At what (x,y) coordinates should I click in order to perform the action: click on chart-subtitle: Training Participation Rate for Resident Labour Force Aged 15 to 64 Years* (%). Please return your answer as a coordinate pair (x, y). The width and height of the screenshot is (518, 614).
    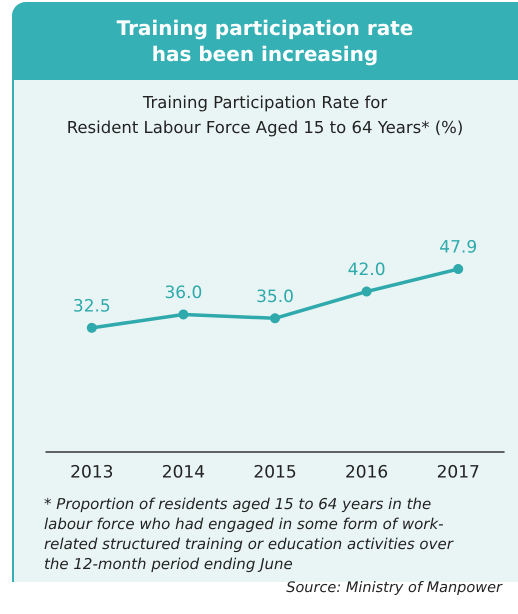
    Looking at the image, I should click on (265, 115).